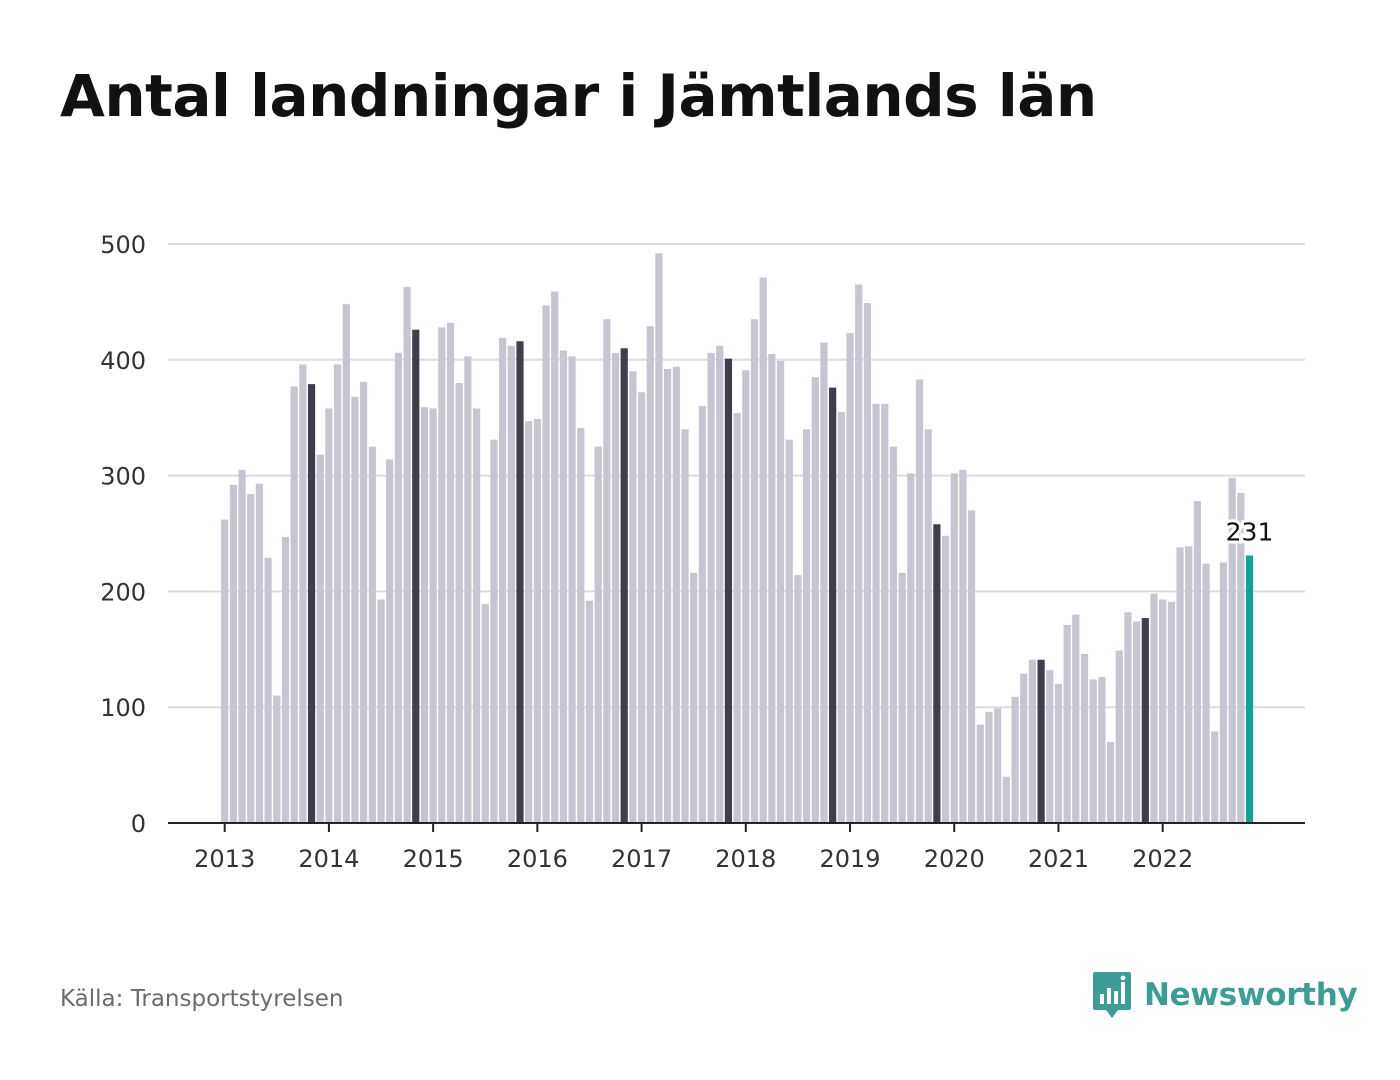 This screenshot has height=1080, width=1400. I want to click on x-axis-ticks: 2013 2014 2015 2016 2017 2018 2019 2020 2021 2022, so click(693, 848).